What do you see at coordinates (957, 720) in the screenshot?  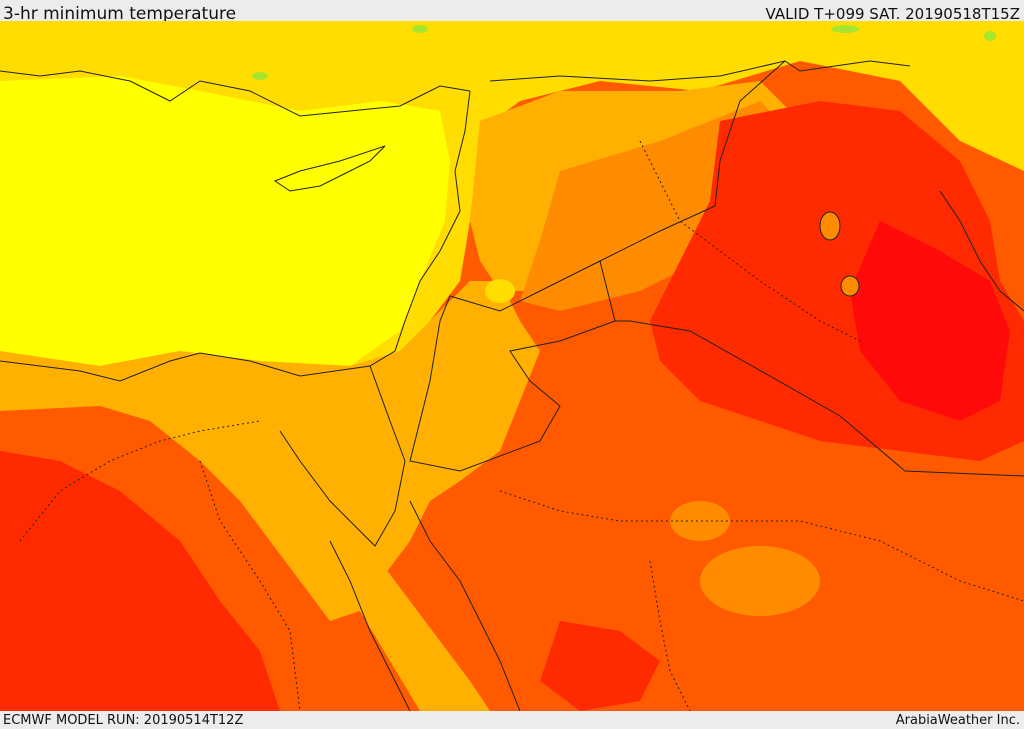 I see `credit-label: ArabiaWeather Inc.` at bounding box center [957, 720].